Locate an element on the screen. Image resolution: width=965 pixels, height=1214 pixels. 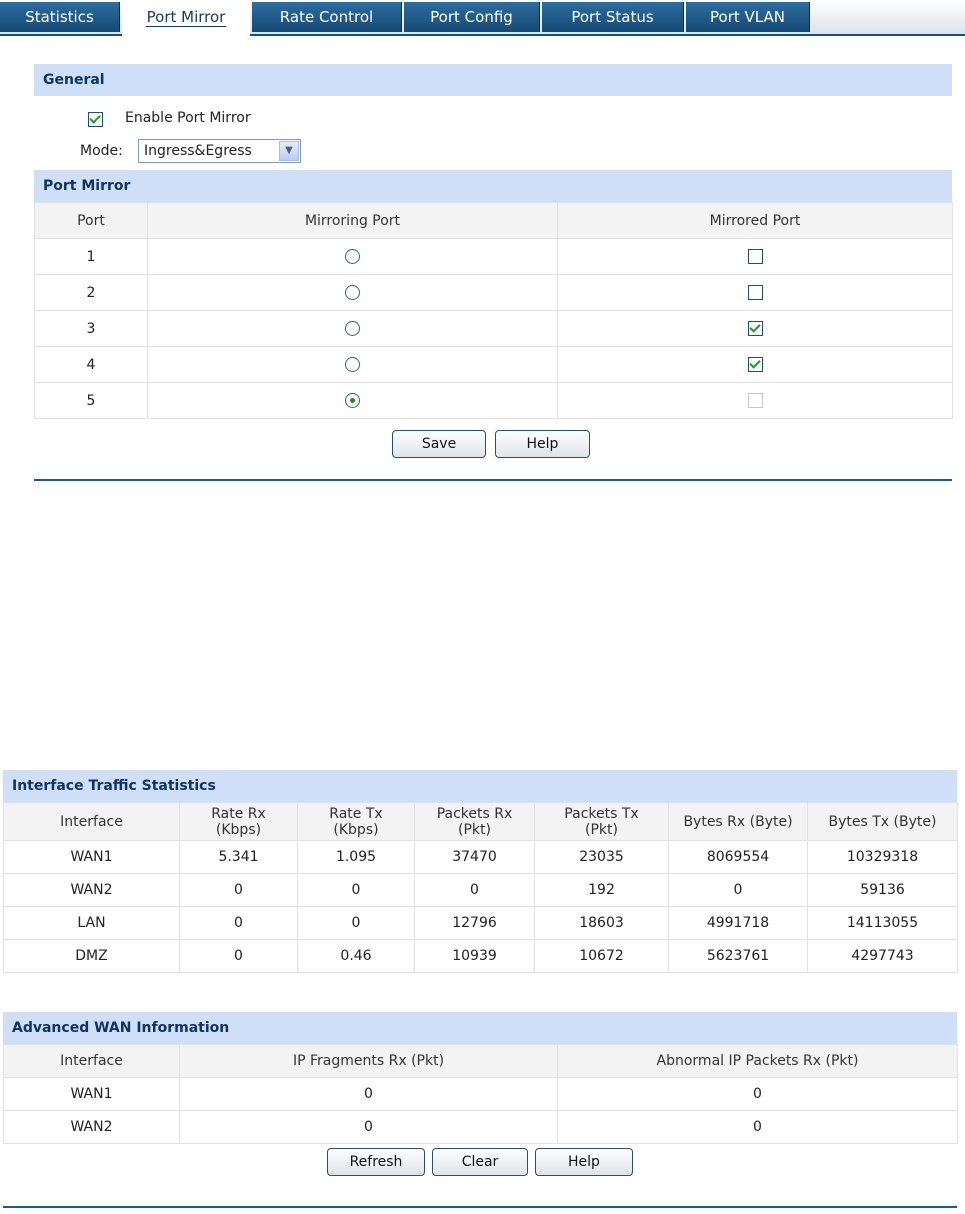
column-header: Packets Rx (Pkt) is located at coordinates (474, 821).